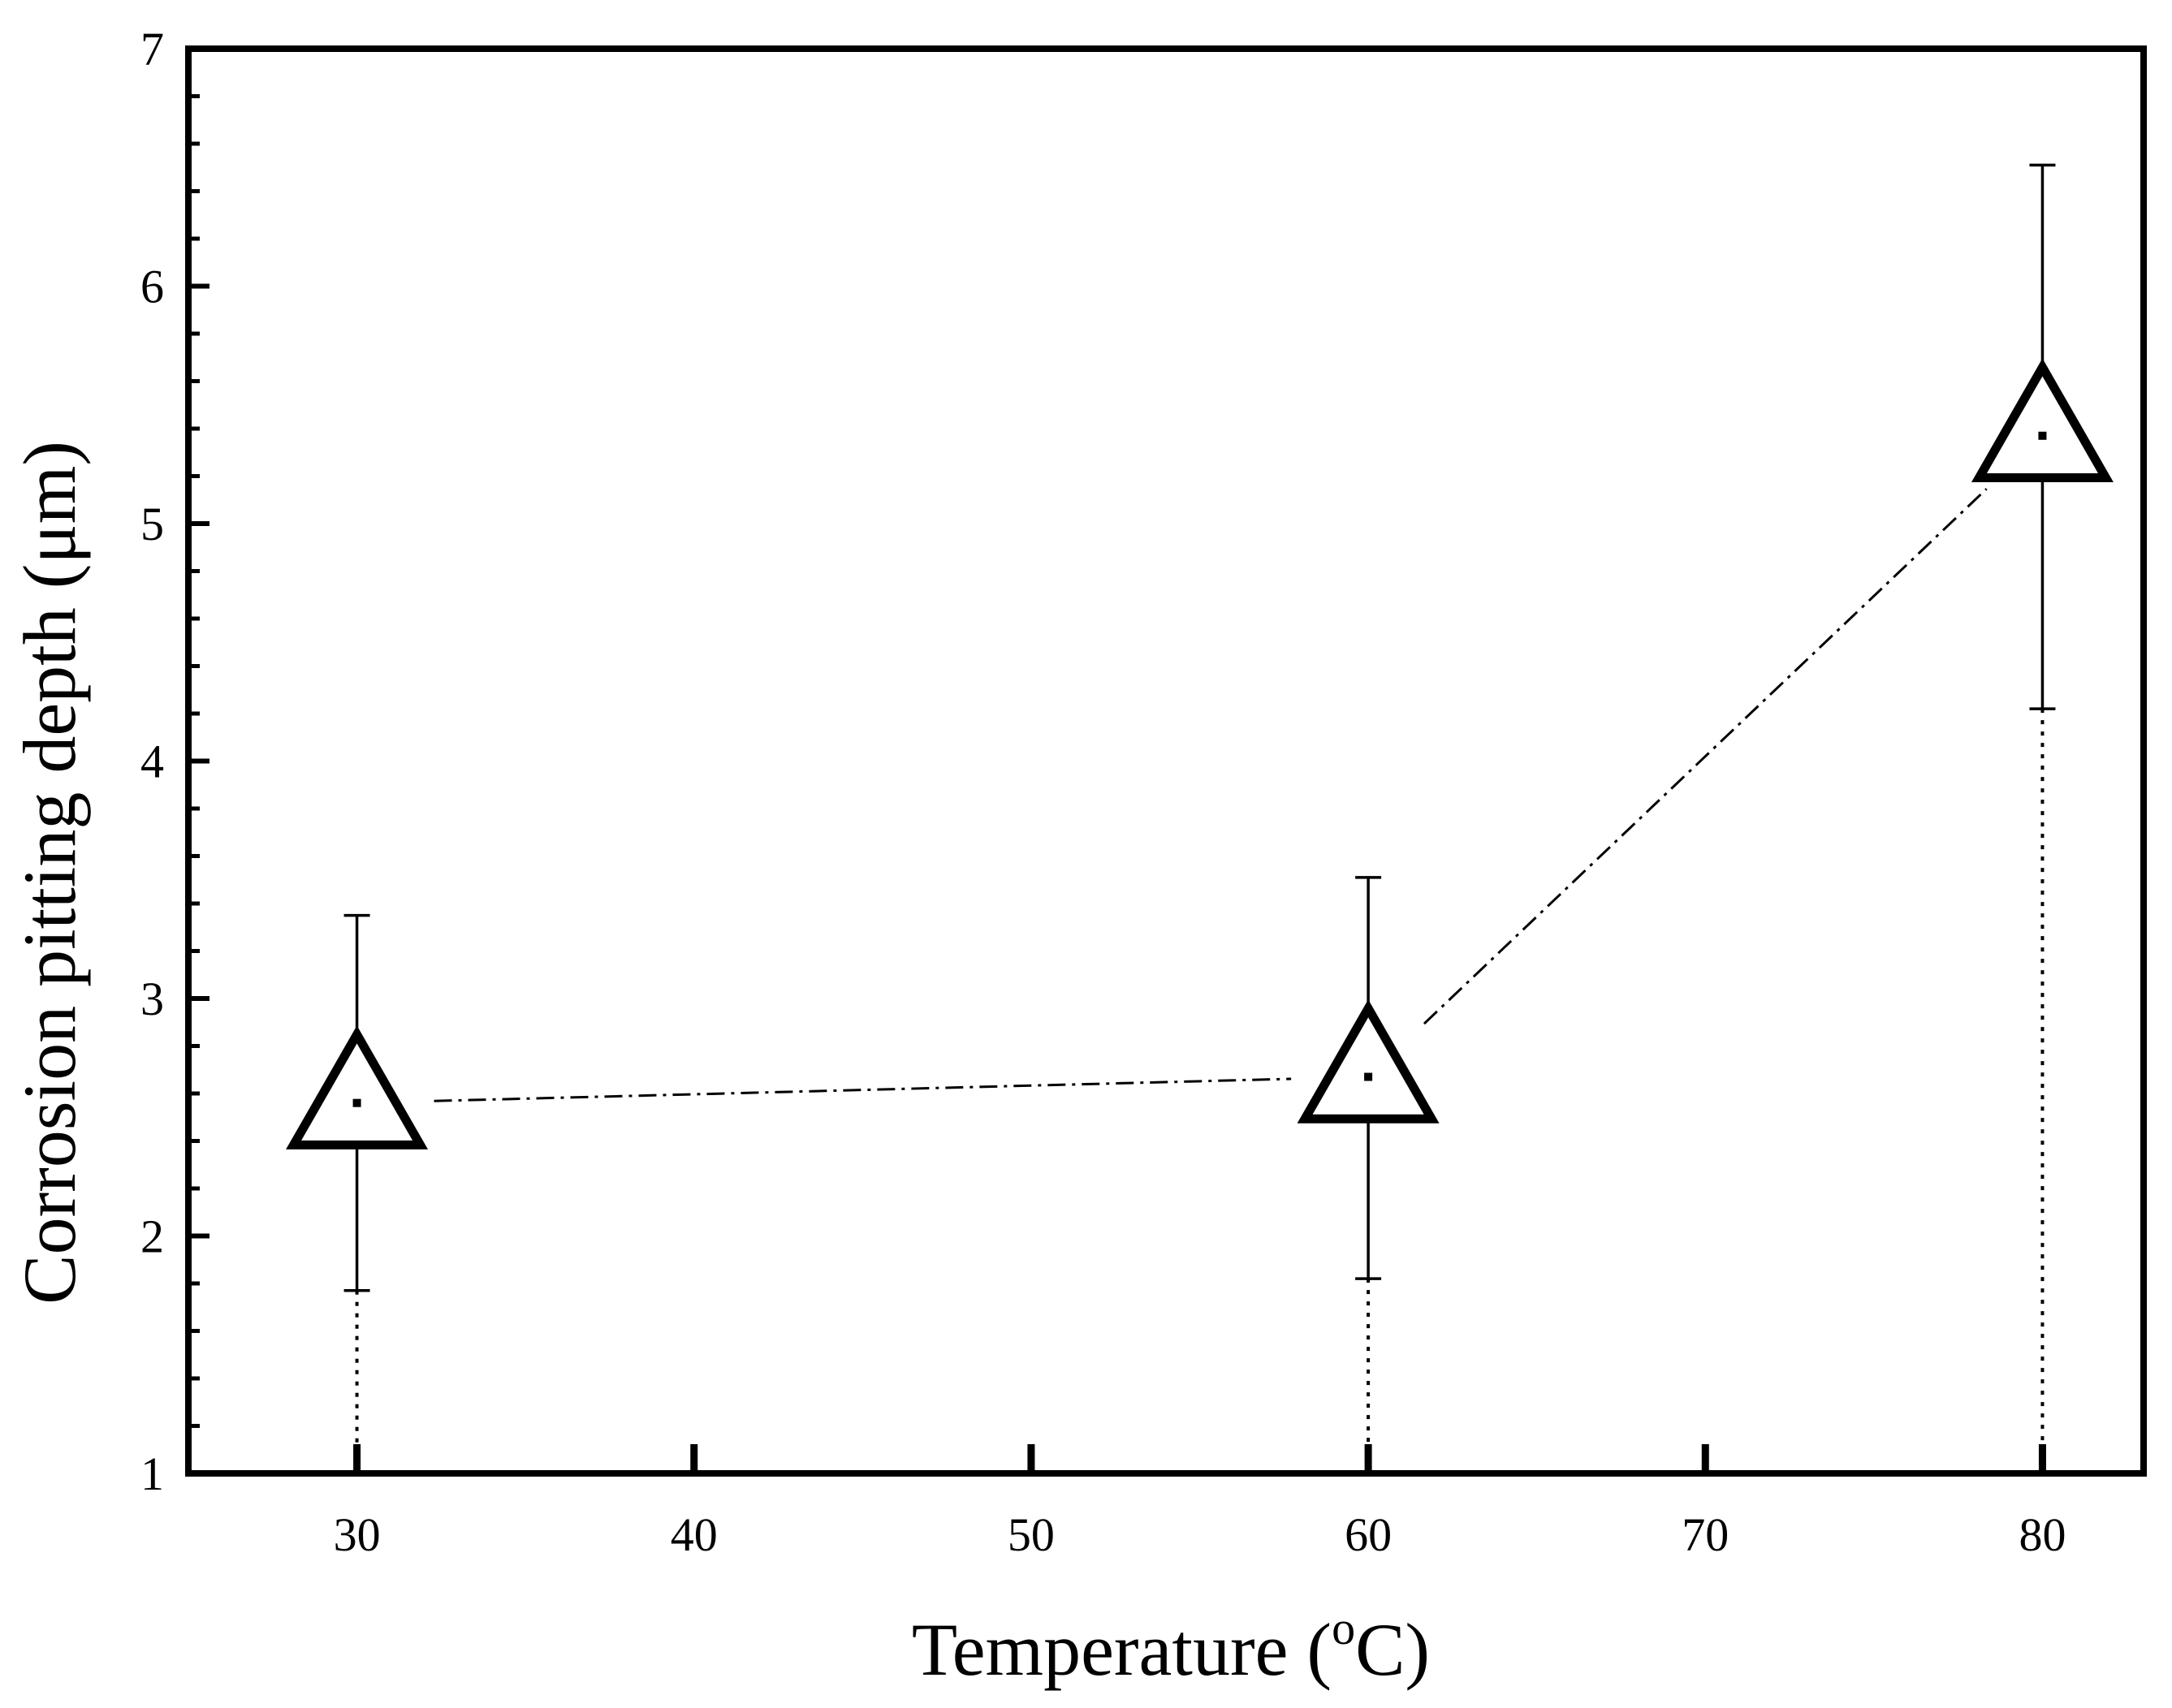 The width and height of the screenshot is (2172, 1708). What do you see at coordinates (1368, 1534) in the screenshot?
I see `x-tick-label: 60` at bounding box center [1368, 1534].